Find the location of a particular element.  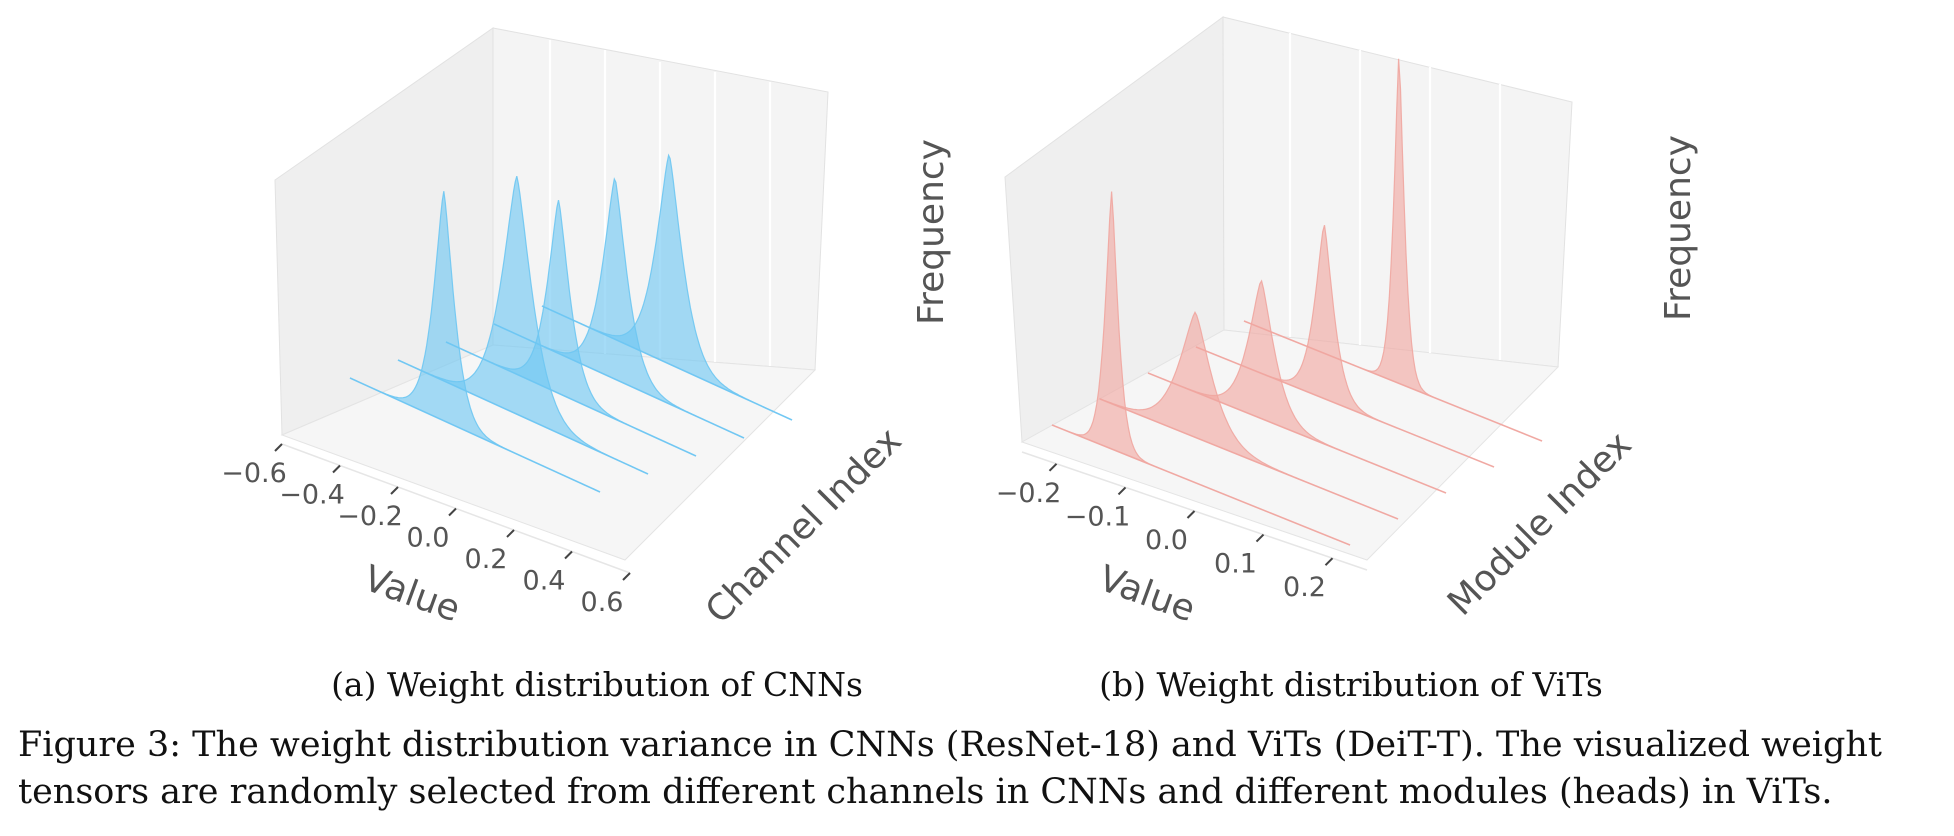

cnn-x-axis-label: Value is located at coordinates (411, 594).